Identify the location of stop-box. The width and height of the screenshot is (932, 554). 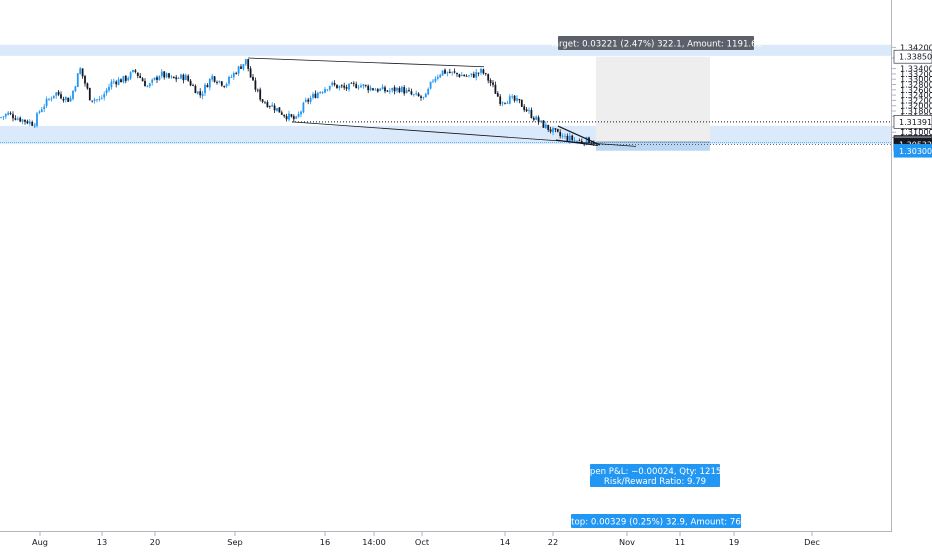
(653, 146).